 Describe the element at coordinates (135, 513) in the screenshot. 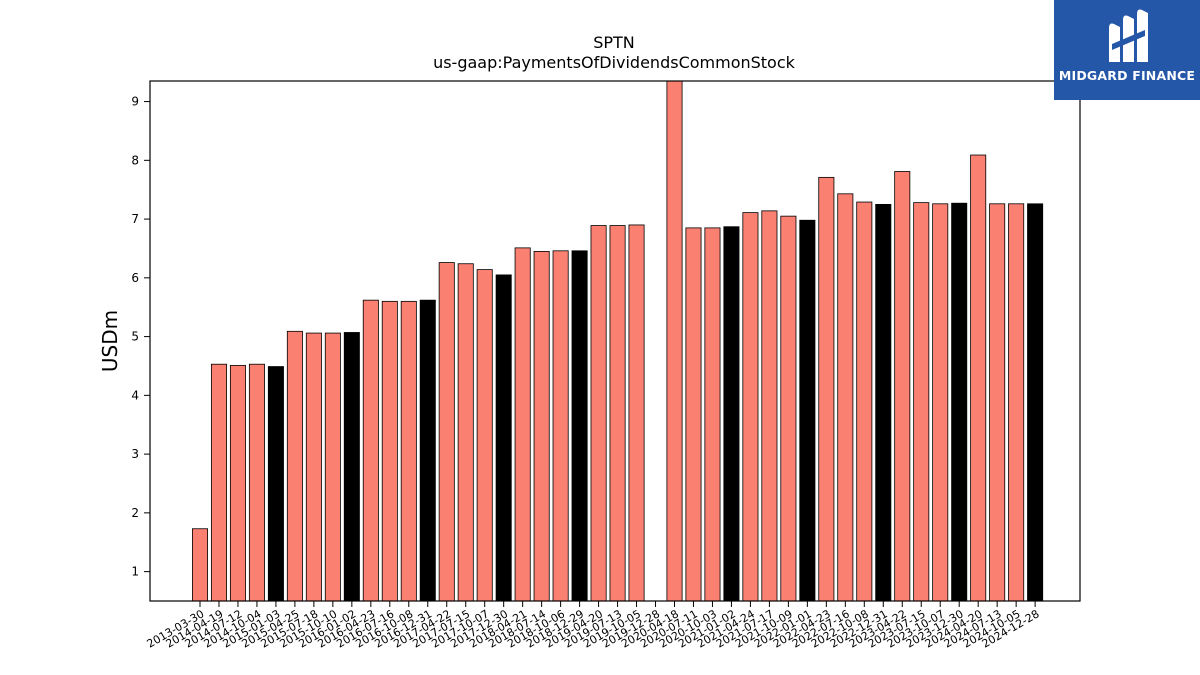

I see `y-tick-label-2: 2` at that location.